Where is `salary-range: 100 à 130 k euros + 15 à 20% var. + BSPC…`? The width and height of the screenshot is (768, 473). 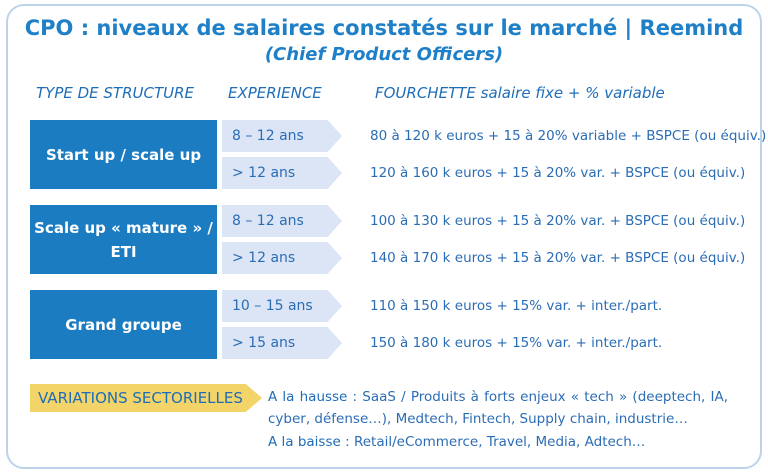
salary-range: 100 à 130 k euros + 15 à 20% var. + BSPC… is located at coordinates (558, 221).